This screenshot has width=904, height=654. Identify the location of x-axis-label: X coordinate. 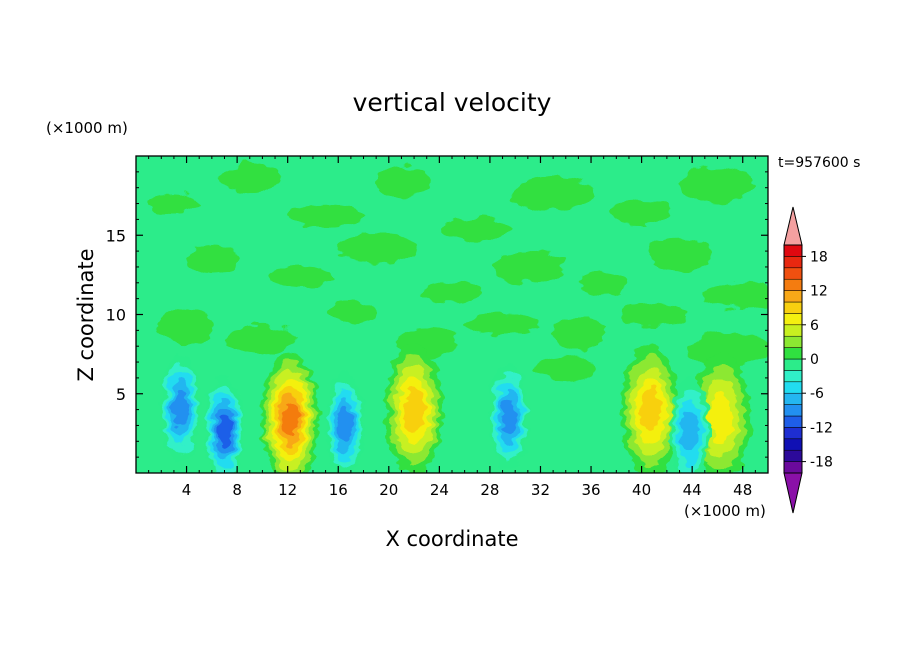
(452, 539).